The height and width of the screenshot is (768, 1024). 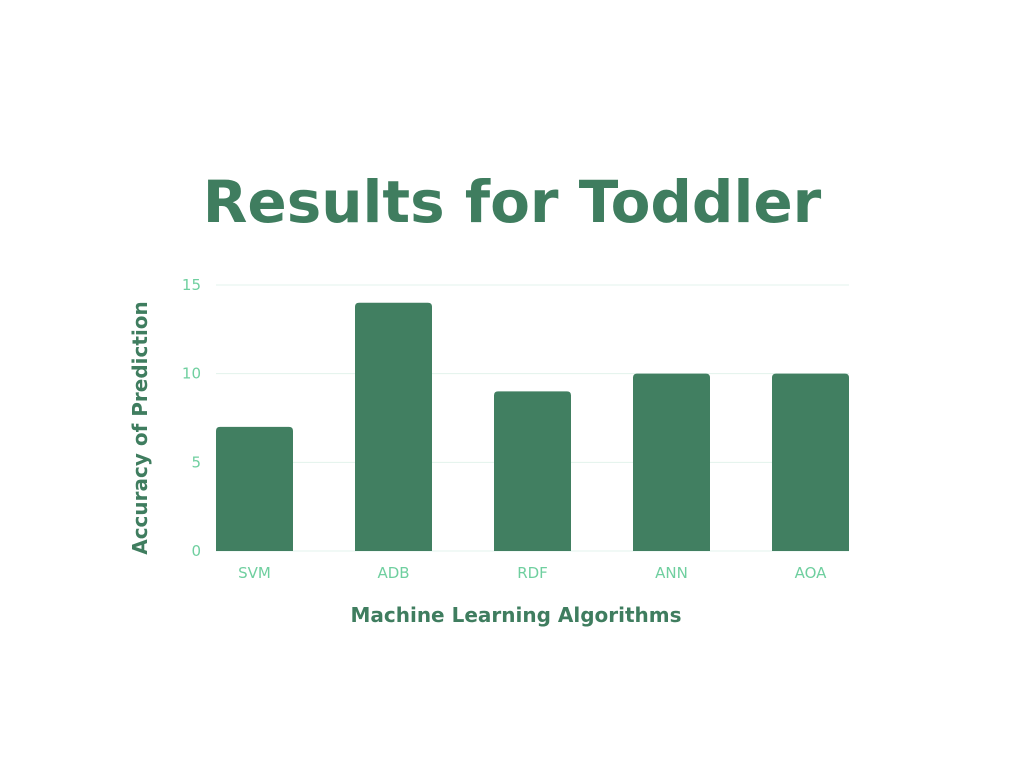 I want to click on y-tick-label: 0, so click(x=196, y=551).